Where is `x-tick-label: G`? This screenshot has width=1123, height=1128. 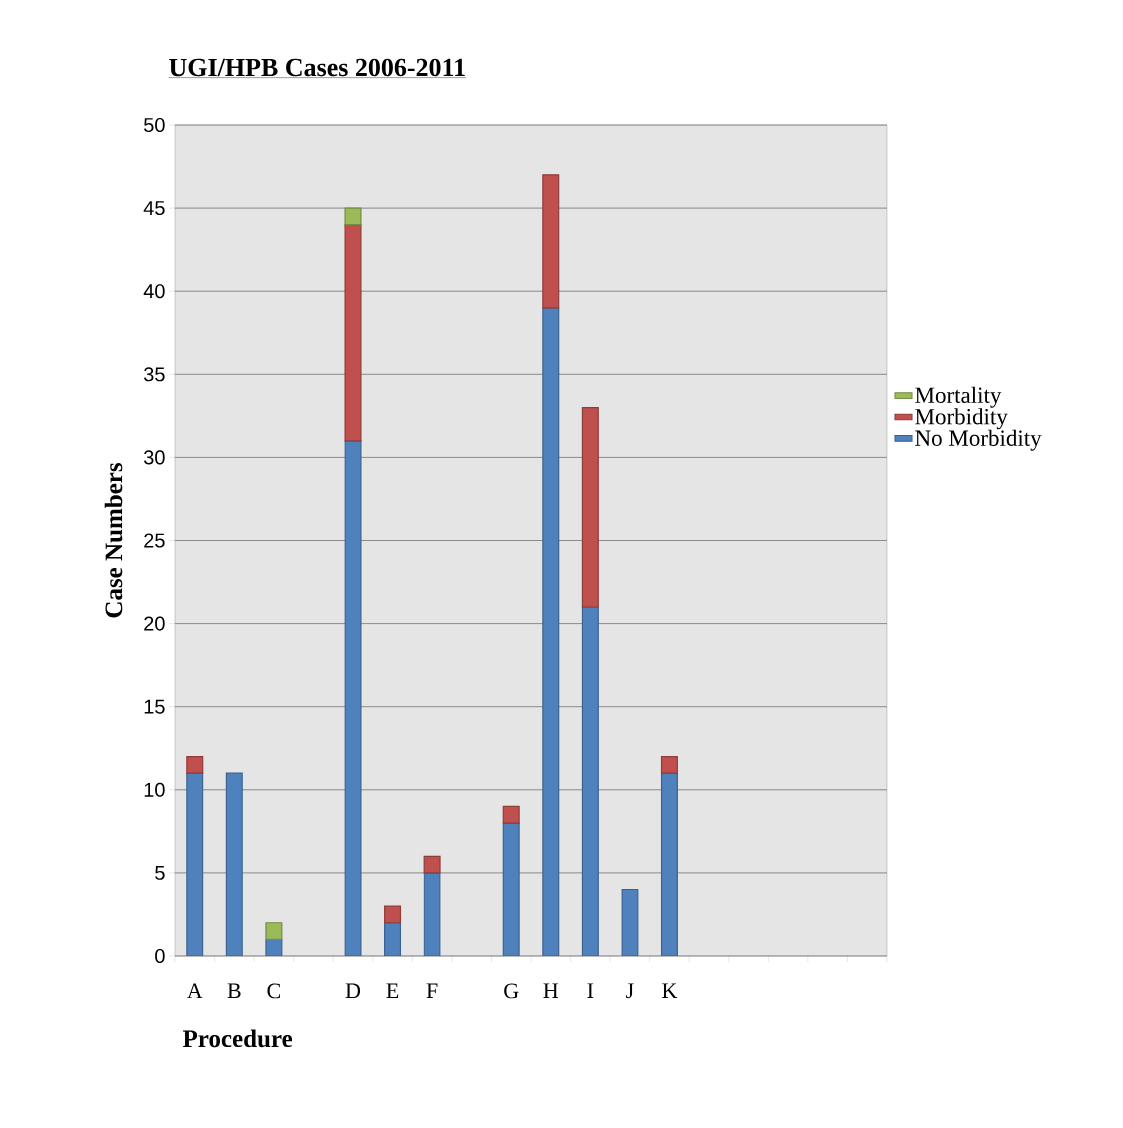
x-tick-label: G is located at coordinates (511, 991).